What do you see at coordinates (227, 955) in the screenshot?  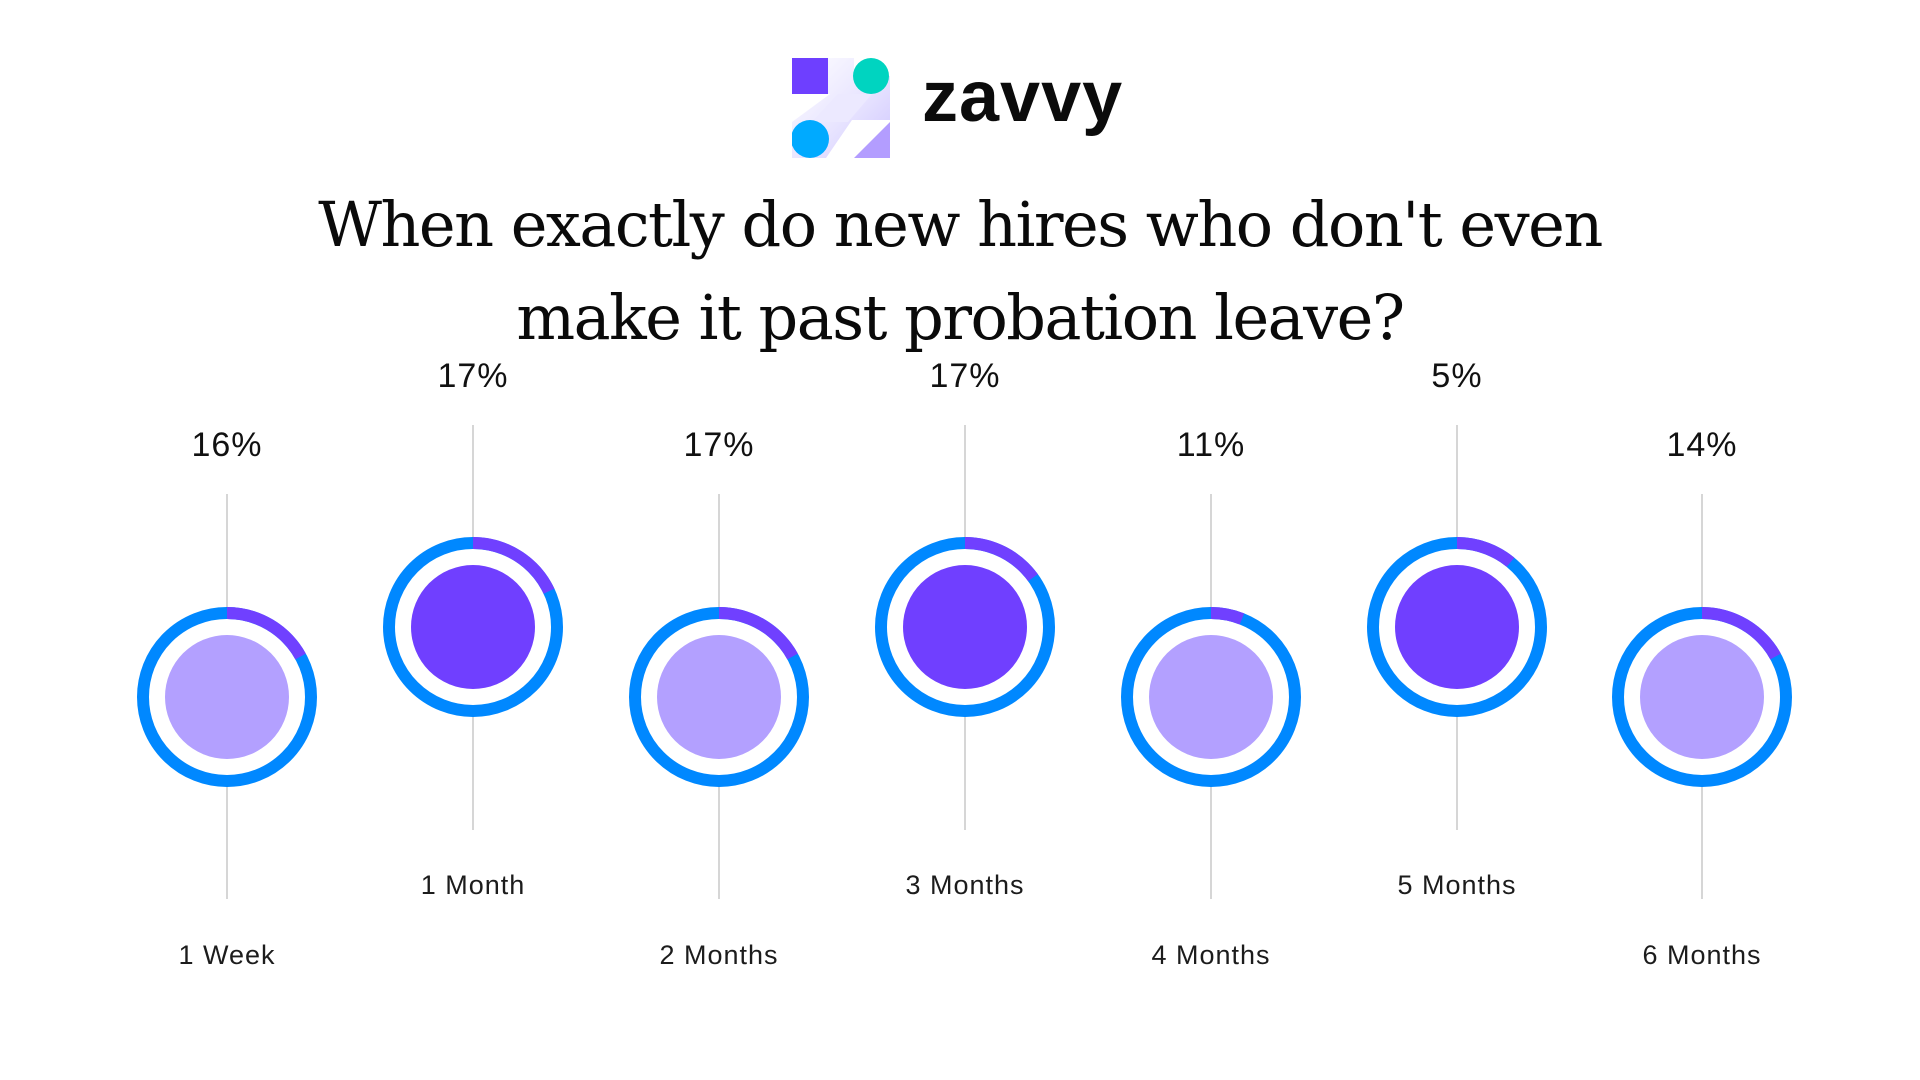 I see `category-label: 1 Week` at bounding box center [227, 955].